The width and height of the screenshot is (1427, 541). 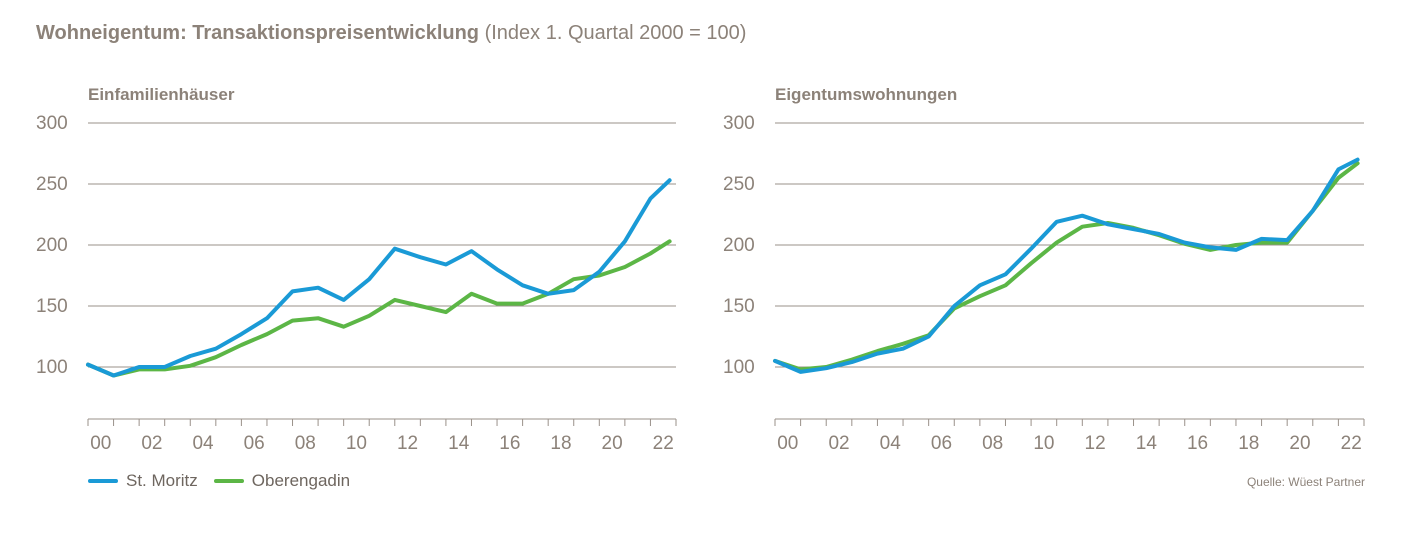 I want to click on x-tick-label-efh-22: 22, so click(x=663, y=443).